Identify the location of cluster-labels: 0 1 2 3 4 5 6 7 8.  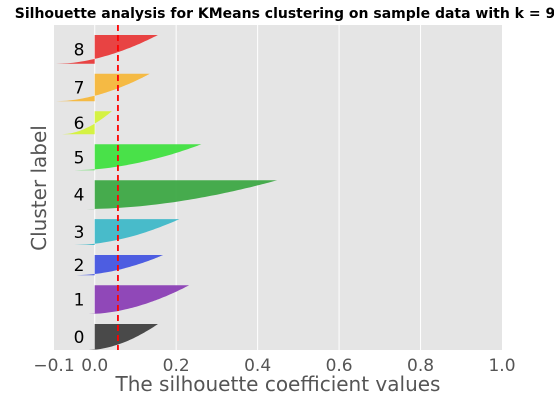
(79, 194).